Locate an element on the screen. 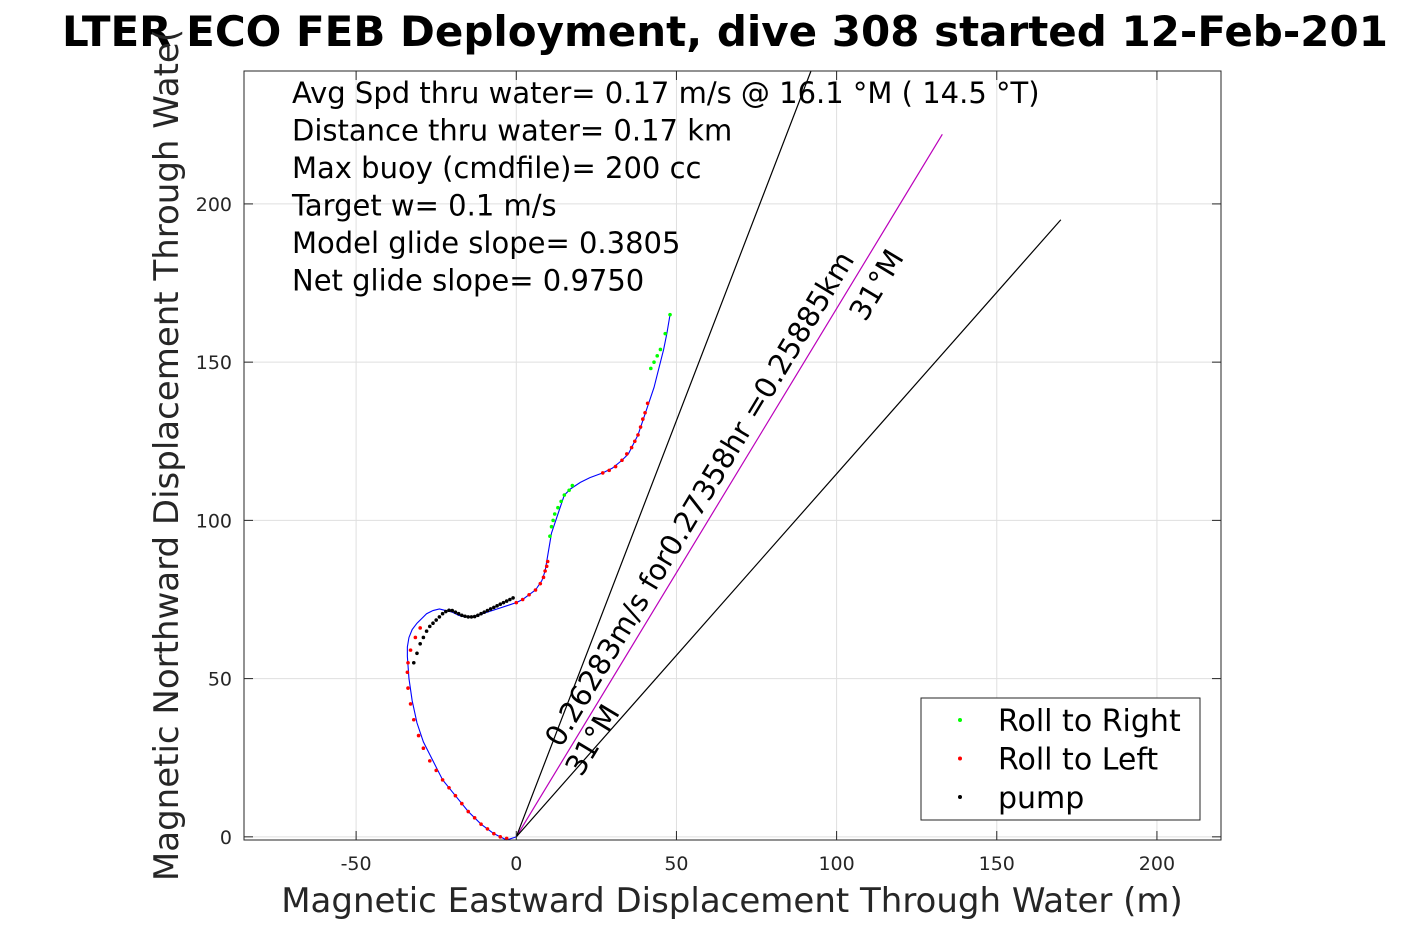  y-tick-label: 50 is located at coordinates (220, 680).